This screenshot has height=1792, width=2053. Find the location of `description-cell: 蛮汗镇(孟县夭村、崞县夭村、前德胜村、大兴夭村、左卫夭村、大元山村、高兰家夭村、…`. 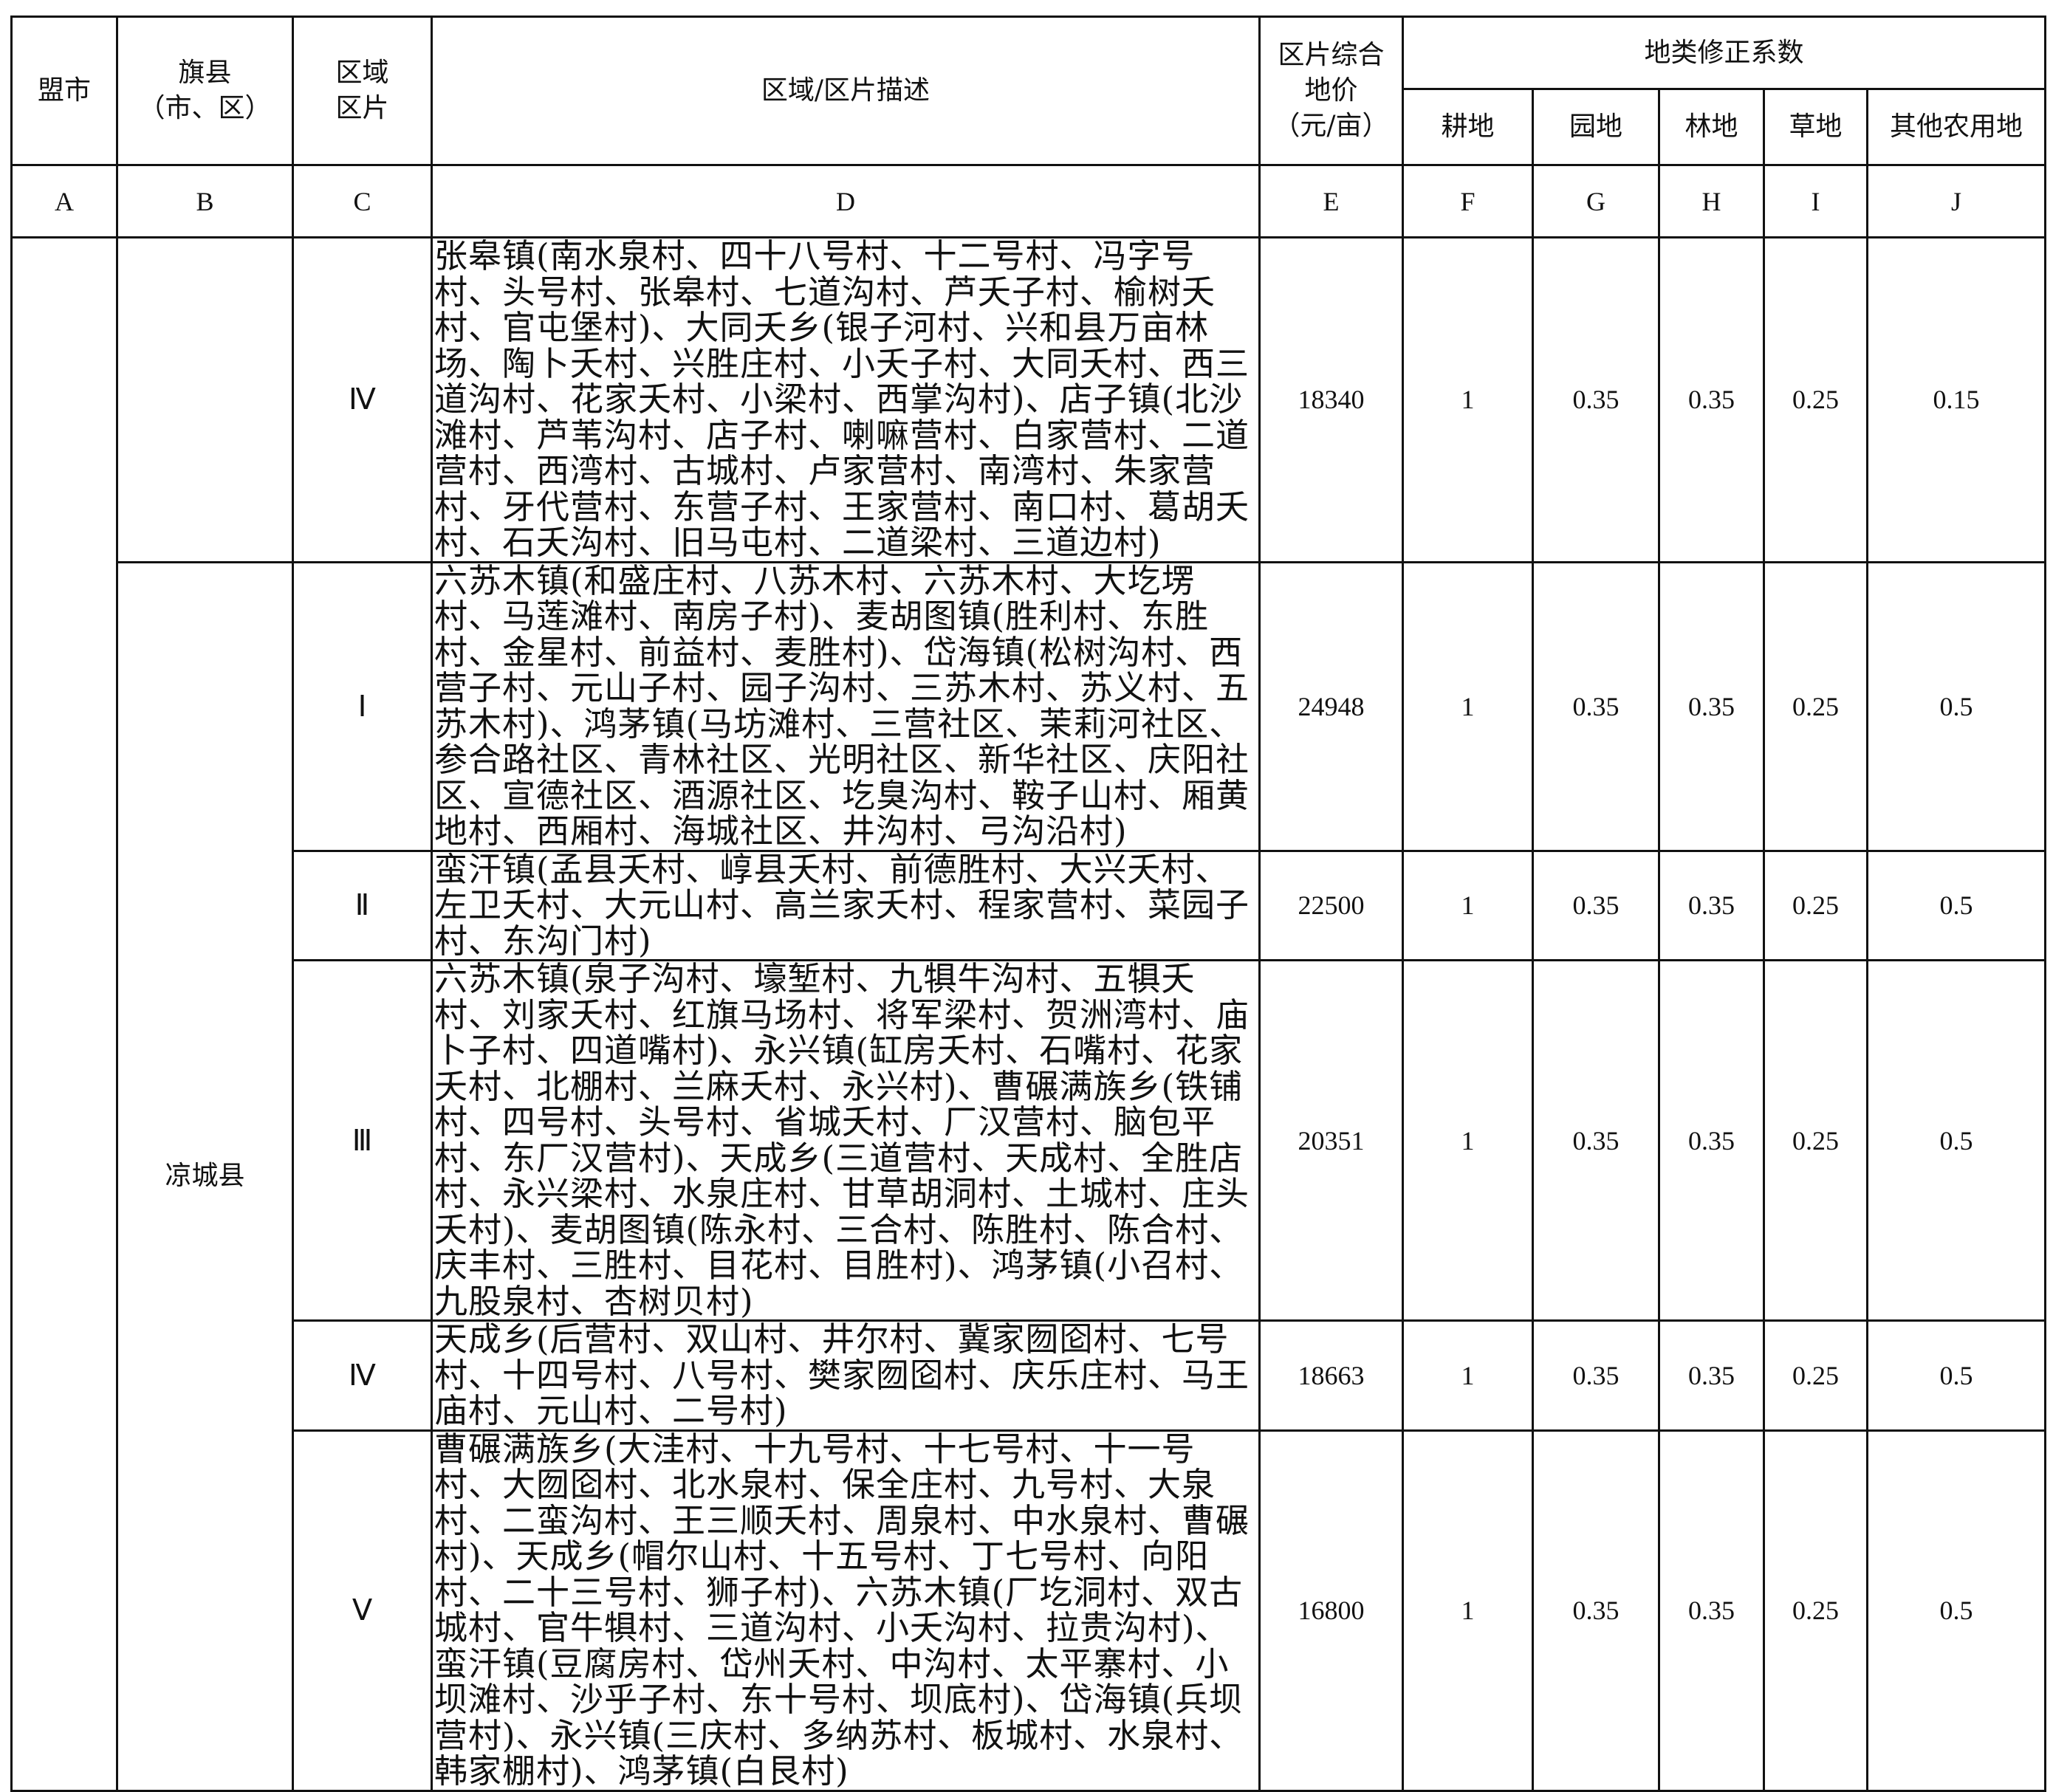

description-cell: 蛮汗镇(孟县夭村、崞县夭村、前德胜村、大兴夭村、左卫夭村、大元山村、高兰家夭村、… is located at coordinates (846, 905).